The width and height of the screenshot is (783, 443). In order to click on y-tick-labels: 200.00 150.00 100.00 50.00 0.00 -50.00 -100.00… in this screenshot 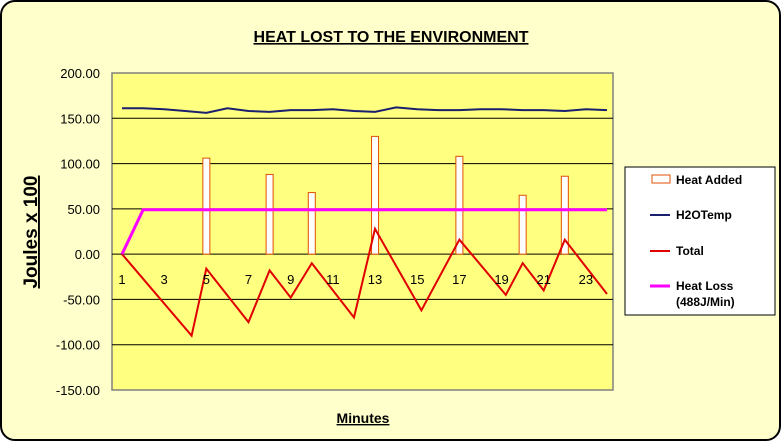, I will do `click(78, 232)`.